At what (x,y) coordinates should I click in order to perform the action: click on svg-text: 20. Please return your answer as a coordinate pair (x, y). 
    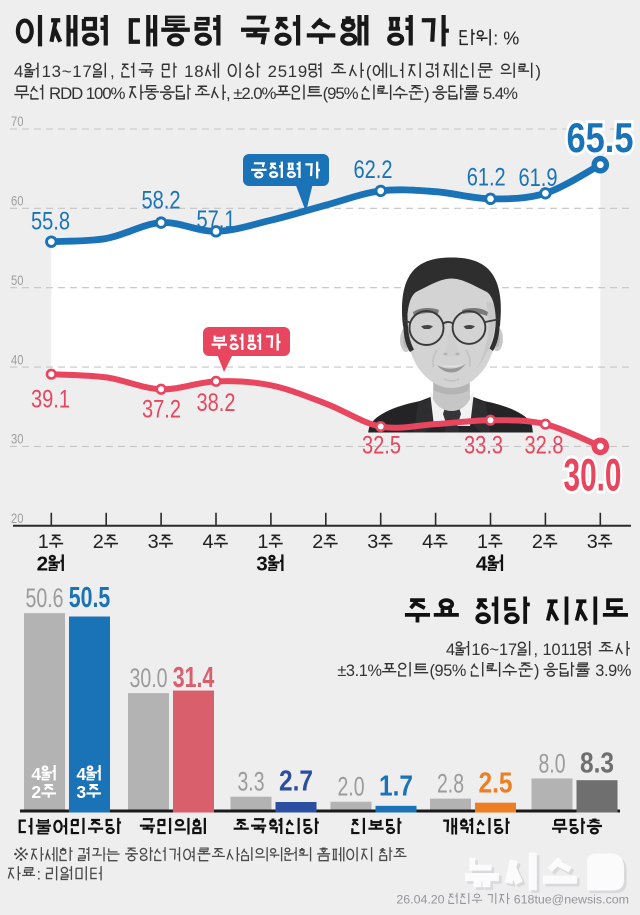
    Looking at the image, I should click on (17, 518).